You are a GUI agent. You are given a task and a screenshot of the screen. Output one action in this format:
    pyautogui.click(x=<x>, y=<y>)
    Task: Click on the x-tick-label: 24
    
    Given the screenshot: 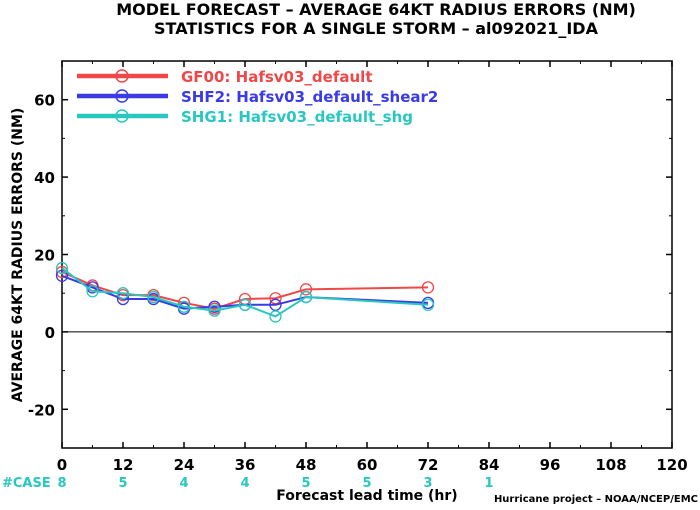 What is the action you would take?
    pyautogui.click(x=184, y=465)
    